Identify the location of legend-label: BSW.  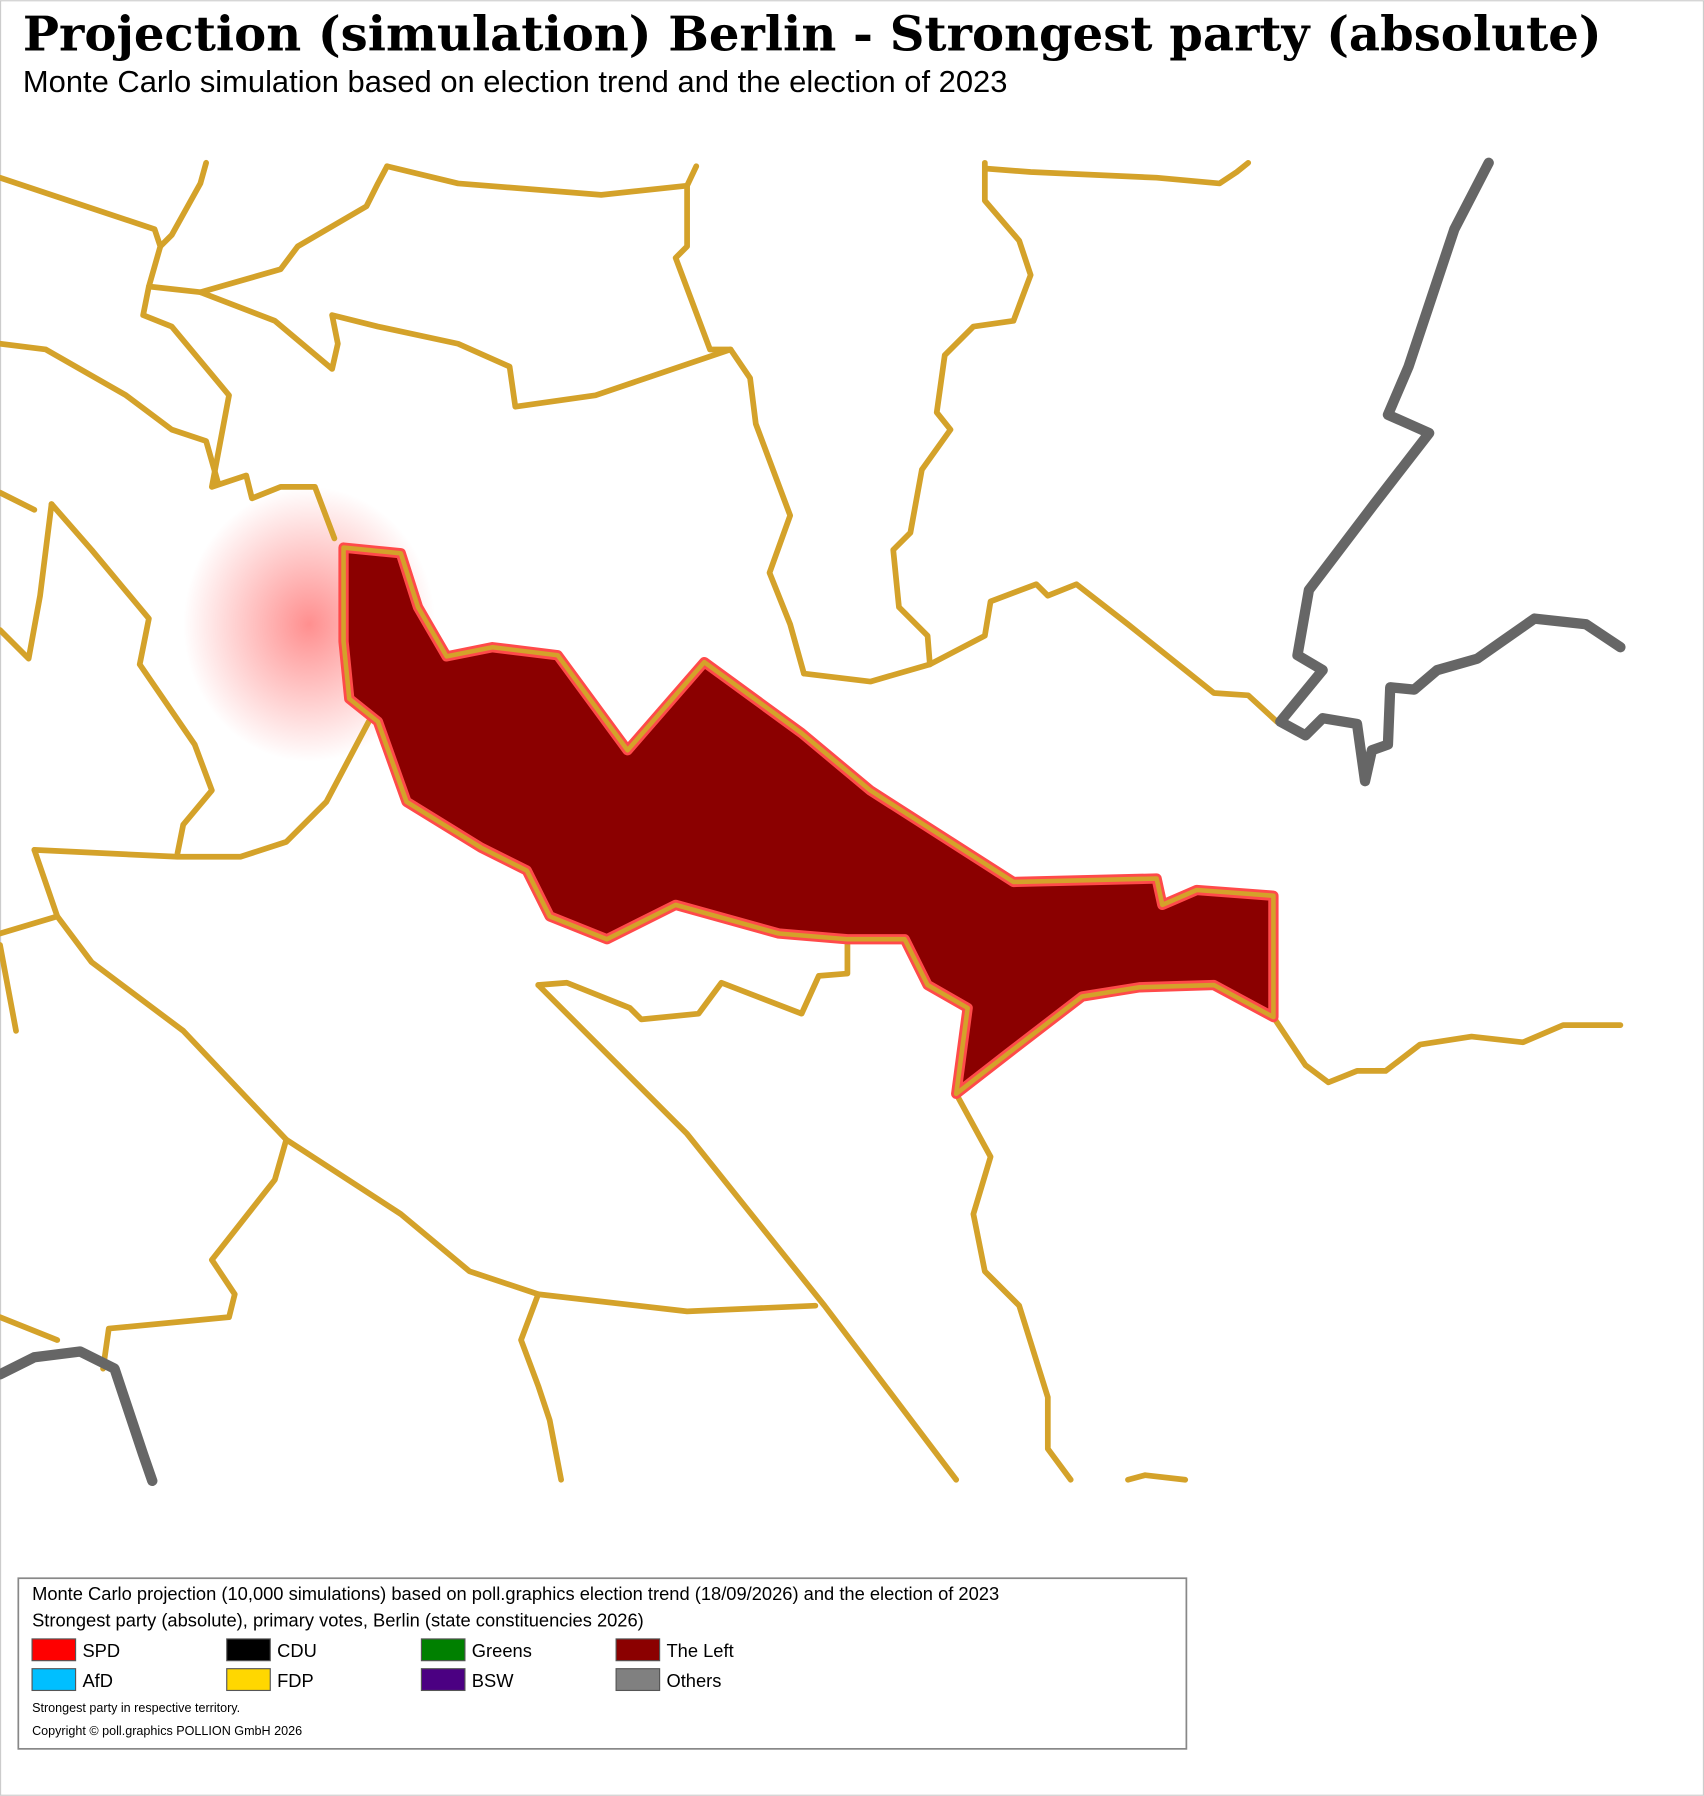
(493, 1680).